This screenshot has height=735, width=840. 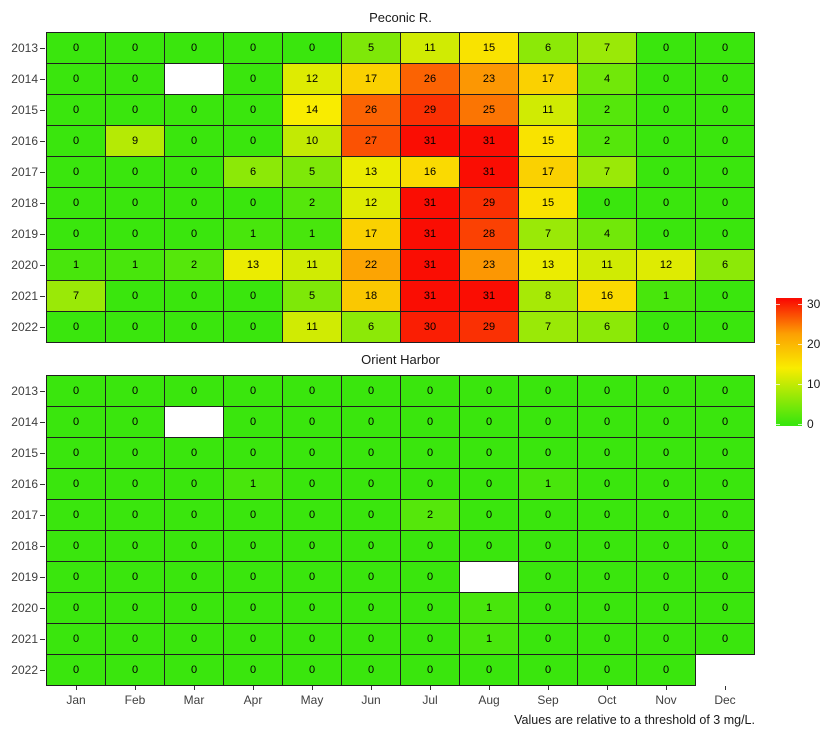 What do you see at coordinates (489, 577) in the screenshot?
I see `heatmap-cell` at bounding box center [489, 577].